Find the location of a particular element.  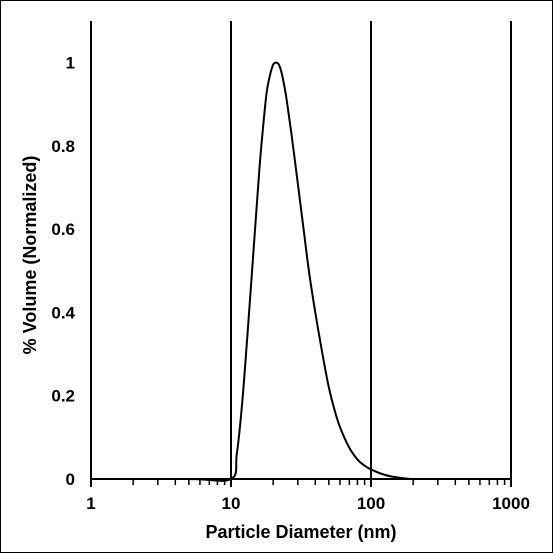

y-tick-label: 0 is located at coordinates (70, 479).